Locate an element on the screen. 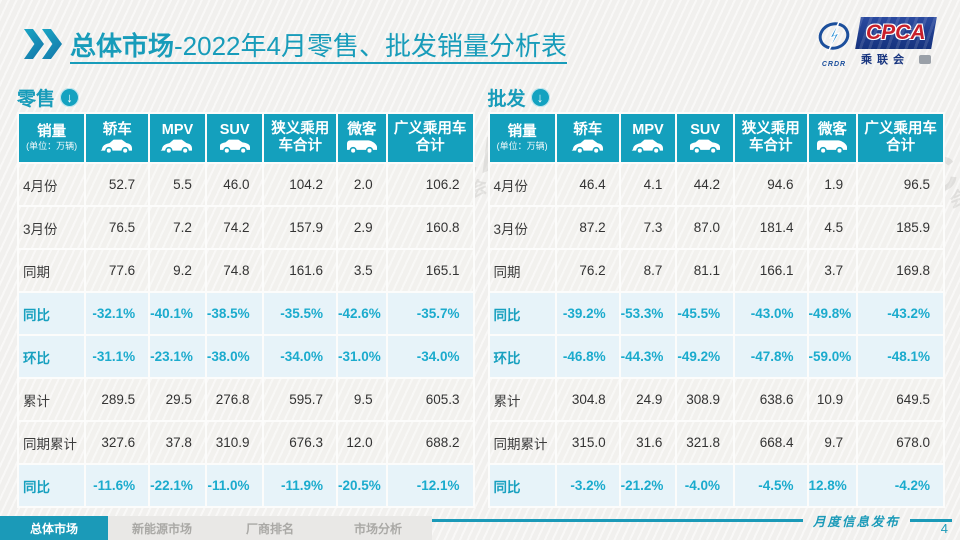 The width and height of the screenshot is (960, 540). value-cell: 9.5 is located at coordinates (362, 399).